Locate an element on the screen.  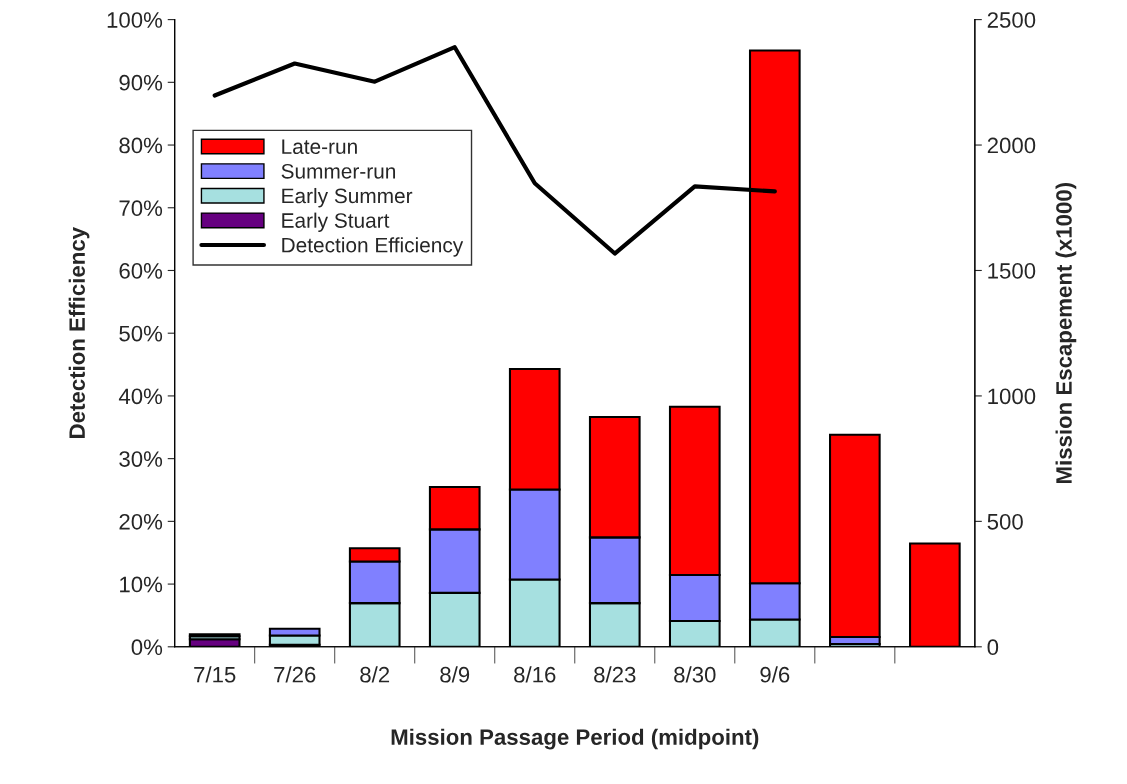
x-tick-label: 8/2 is located at coordinates (375, 674).